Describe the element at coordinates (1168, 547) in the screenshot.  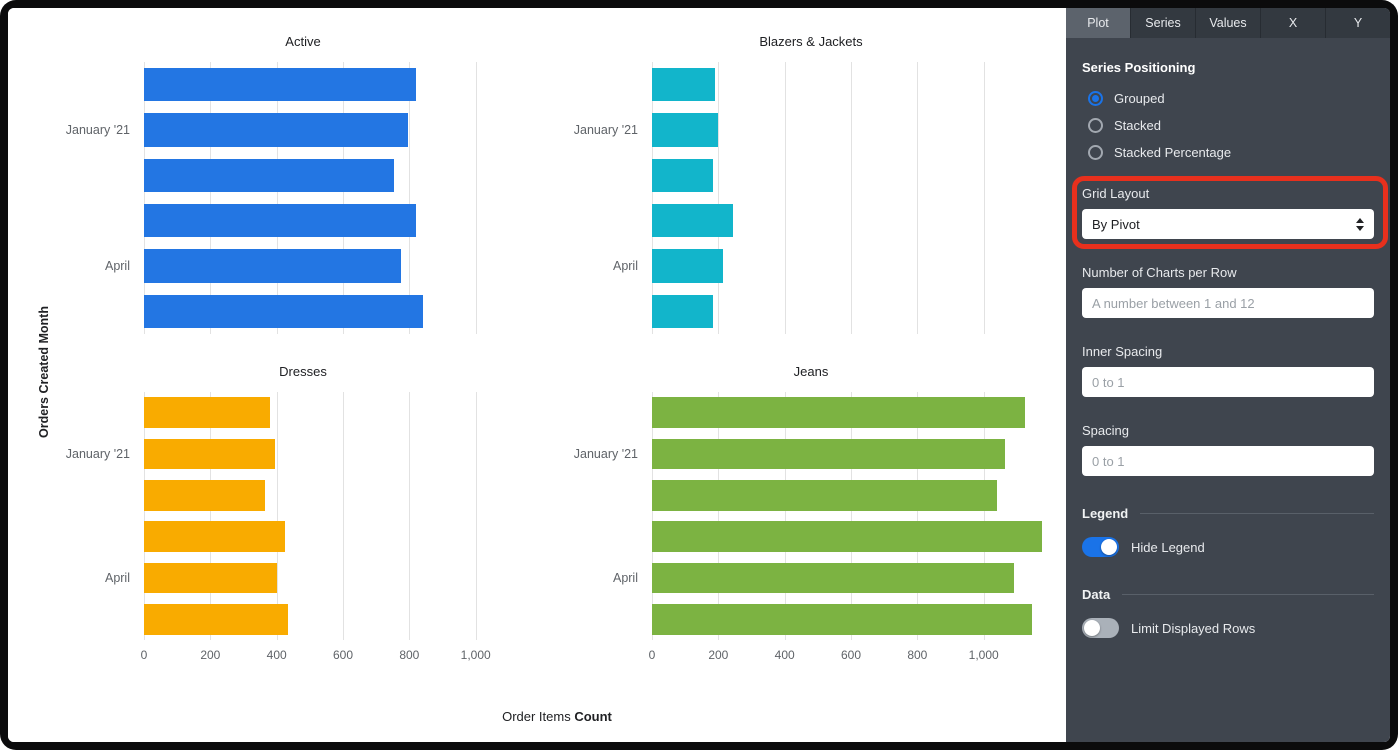
I see `hide-legend-label: Hide Legend` at that location.